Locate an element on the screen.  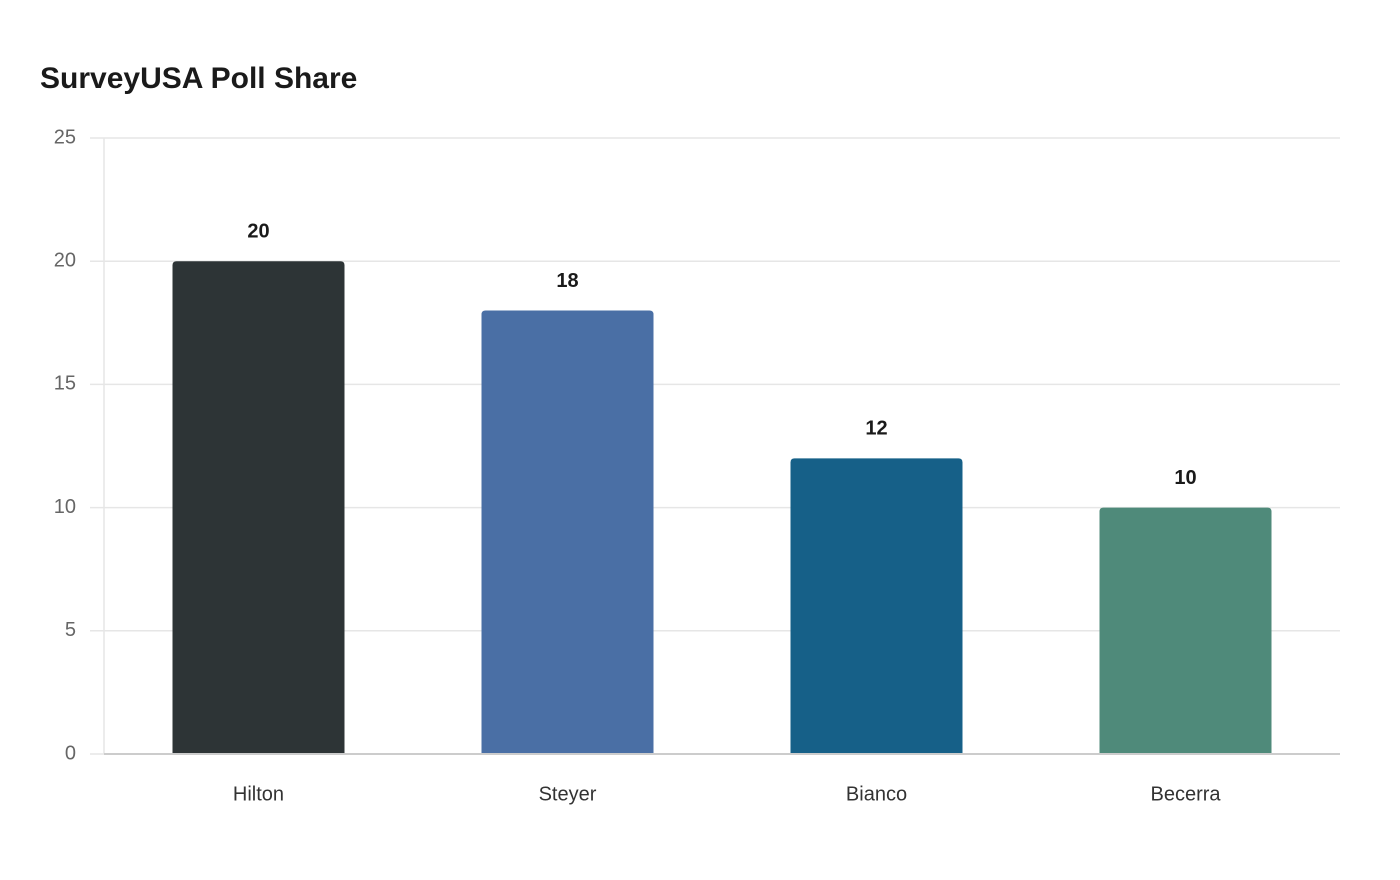
value-label: 12 is located at coordinates (876, 429).